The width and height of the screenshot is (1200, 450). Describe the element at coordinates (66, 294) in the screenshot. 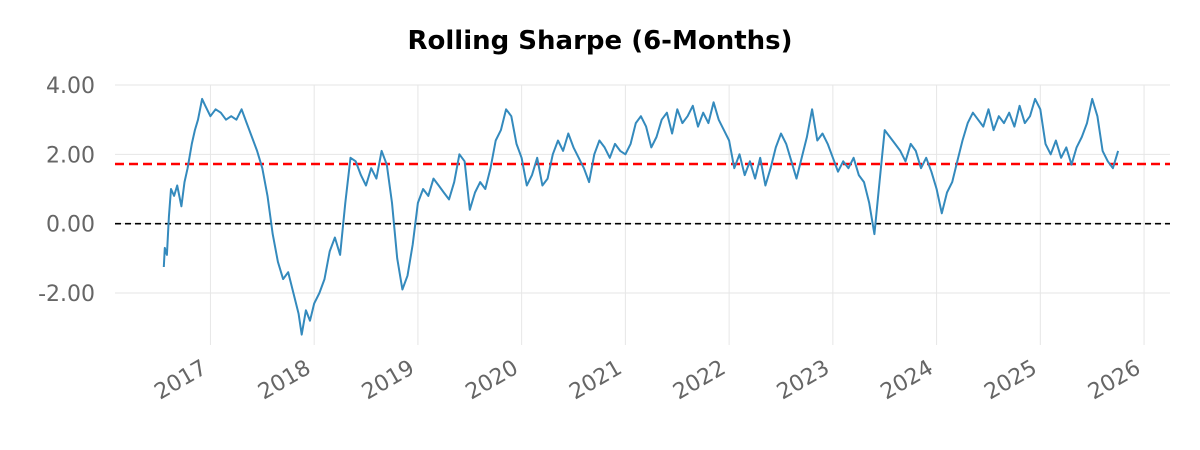

I see `y-tick-label: -2.00` at that location.